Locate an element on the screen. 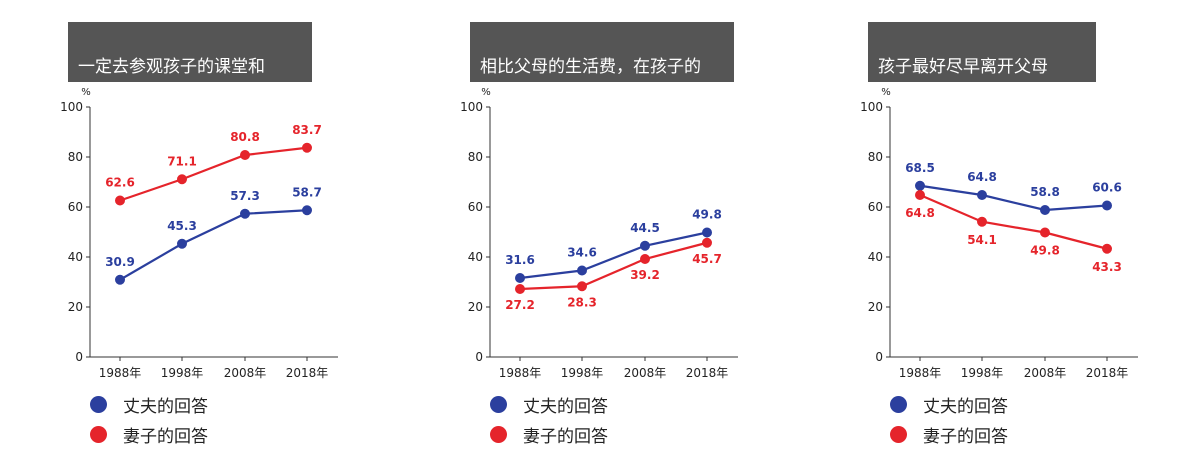 The height and width of the screenshot is (462, 1200). data-label-wife: 80.8 is located at coordinates (245, 137).